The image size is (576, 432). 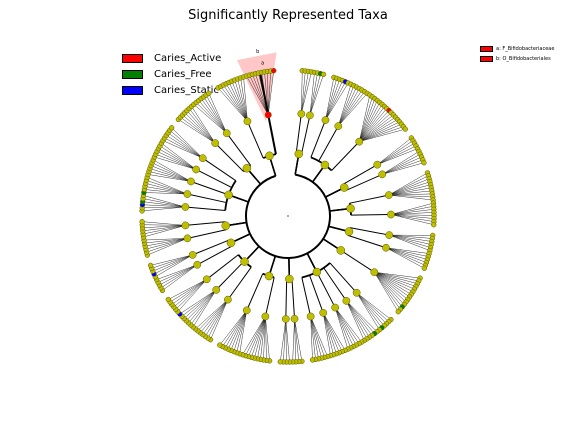 What do you see at coordinates (288, 15) in the screenshot?
I see `chart-title: Significantly Represented Taxa` at bounding box center [288, 15].